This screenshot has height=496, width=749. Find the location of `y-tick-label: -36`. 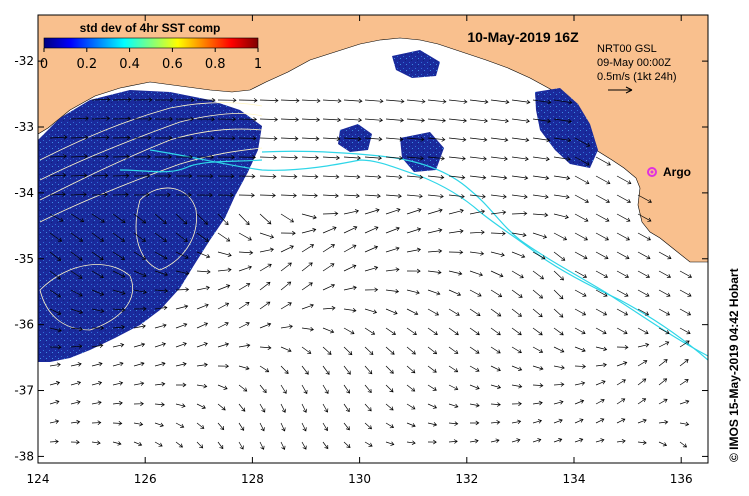

y-tick-label: -36 is located at coordinates (24, 325).